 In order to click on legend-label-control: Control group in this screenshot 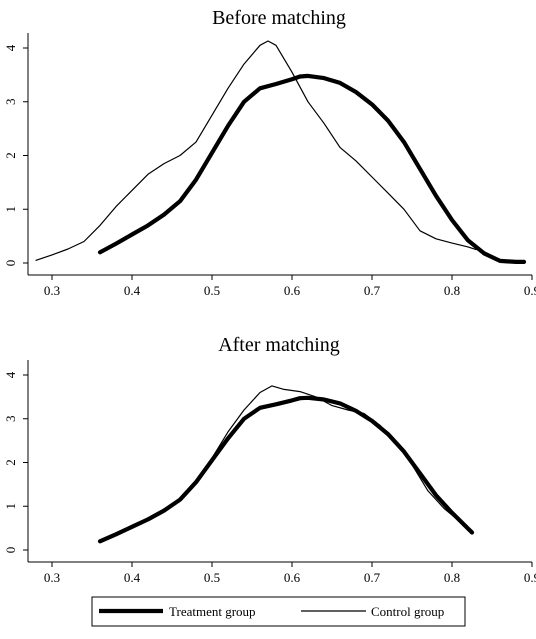, I will do `click(407, 611)`.